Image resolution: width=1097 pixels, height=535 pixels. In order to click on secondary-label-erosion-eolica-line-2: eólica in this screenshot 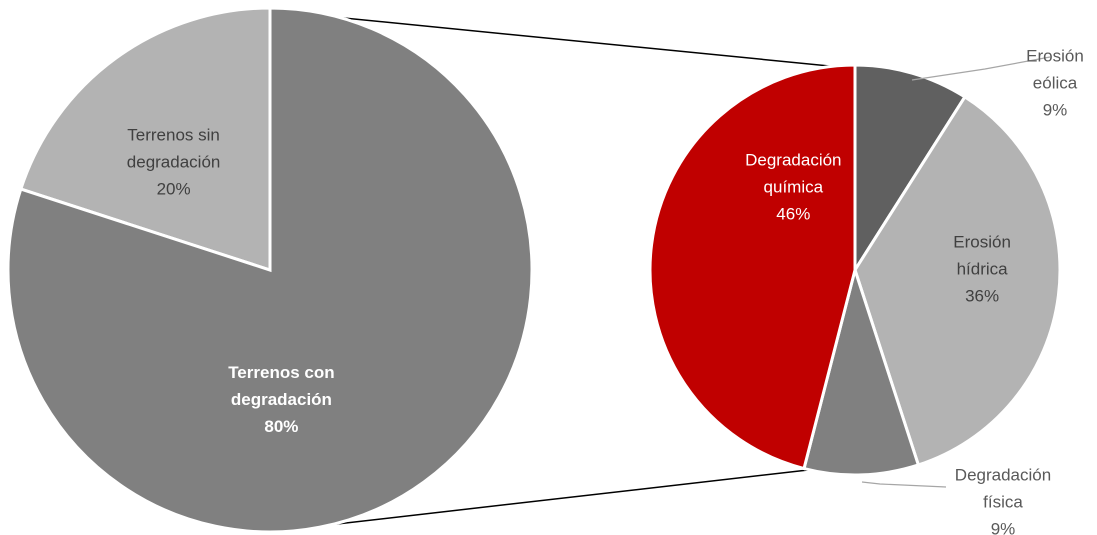, I will do `click(1055, 82)`.